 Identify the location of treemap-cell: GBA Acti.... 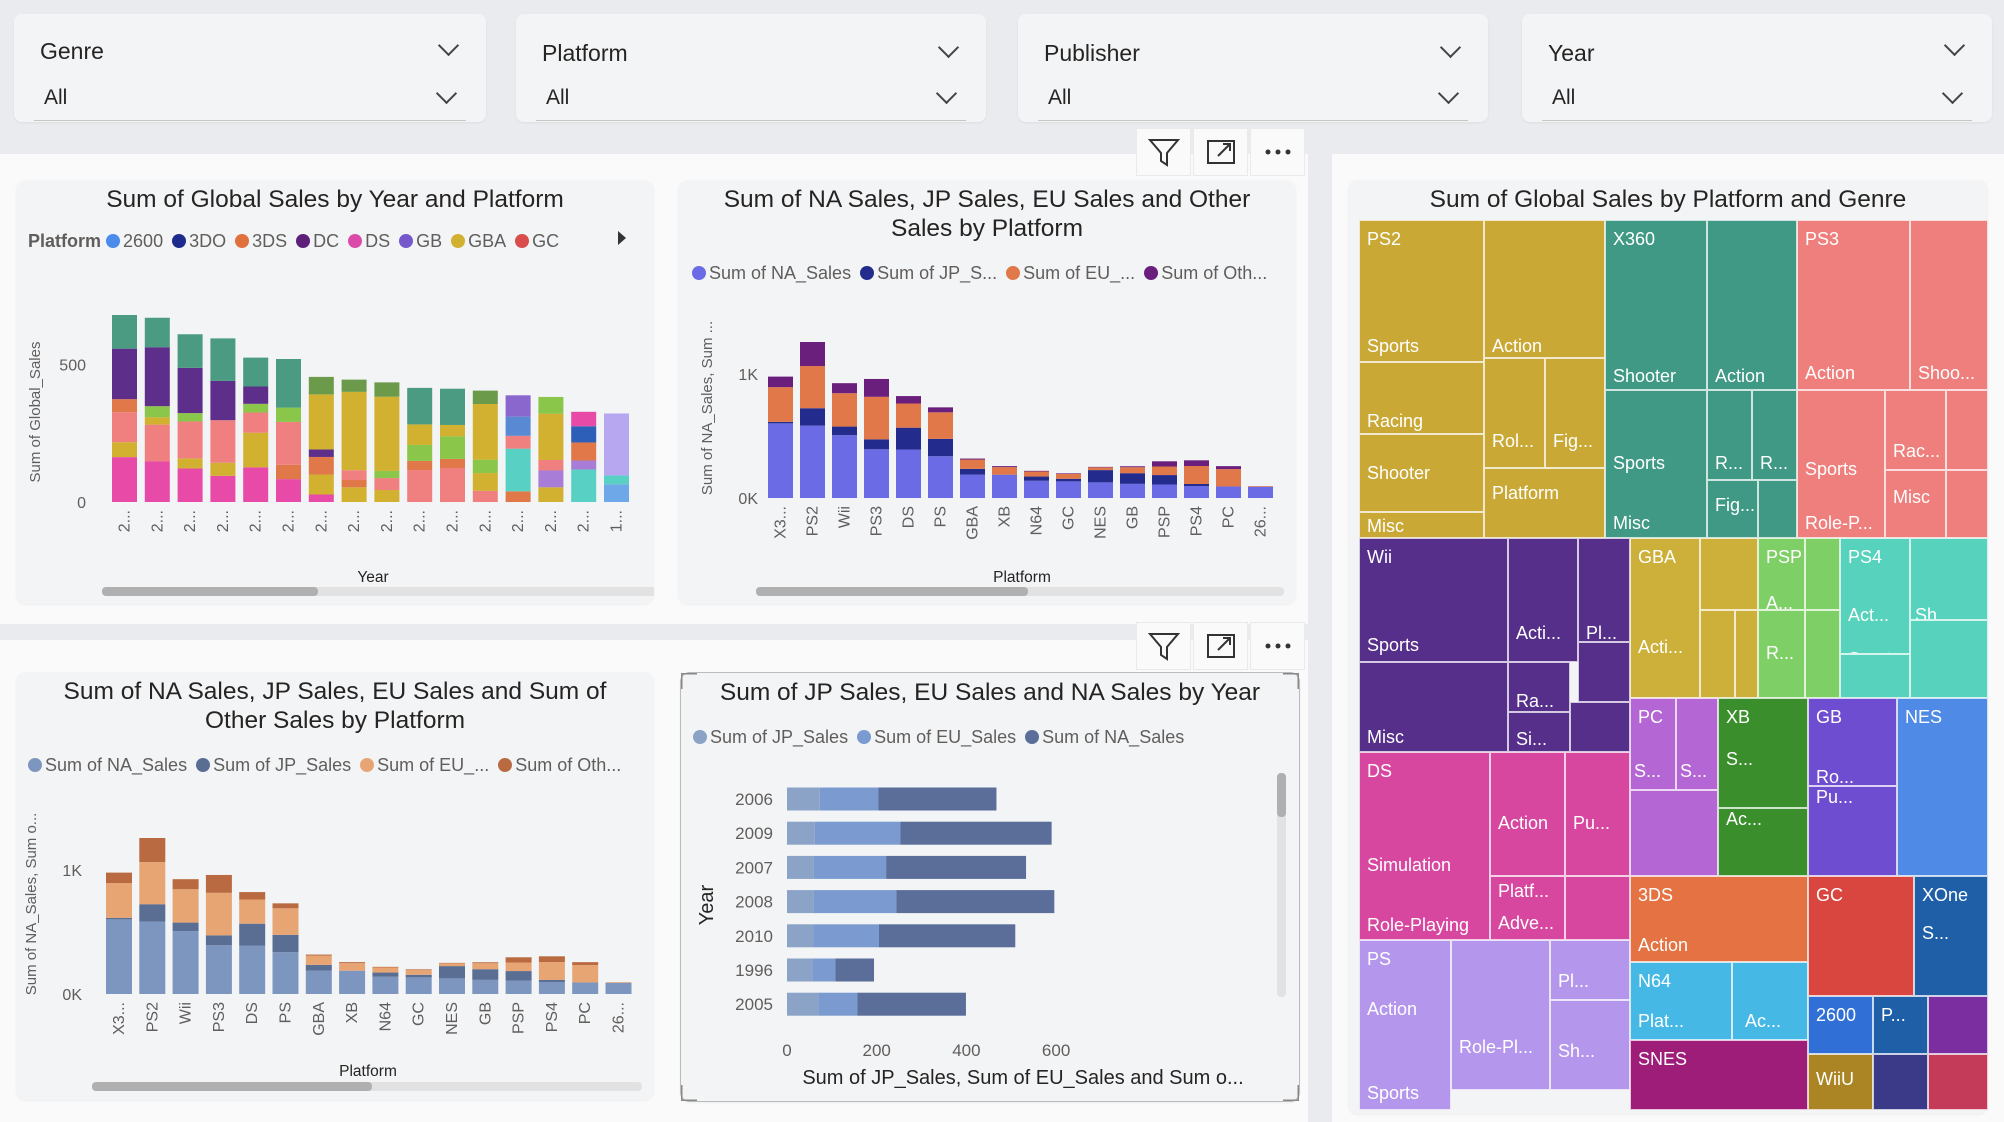
(1665, 618).